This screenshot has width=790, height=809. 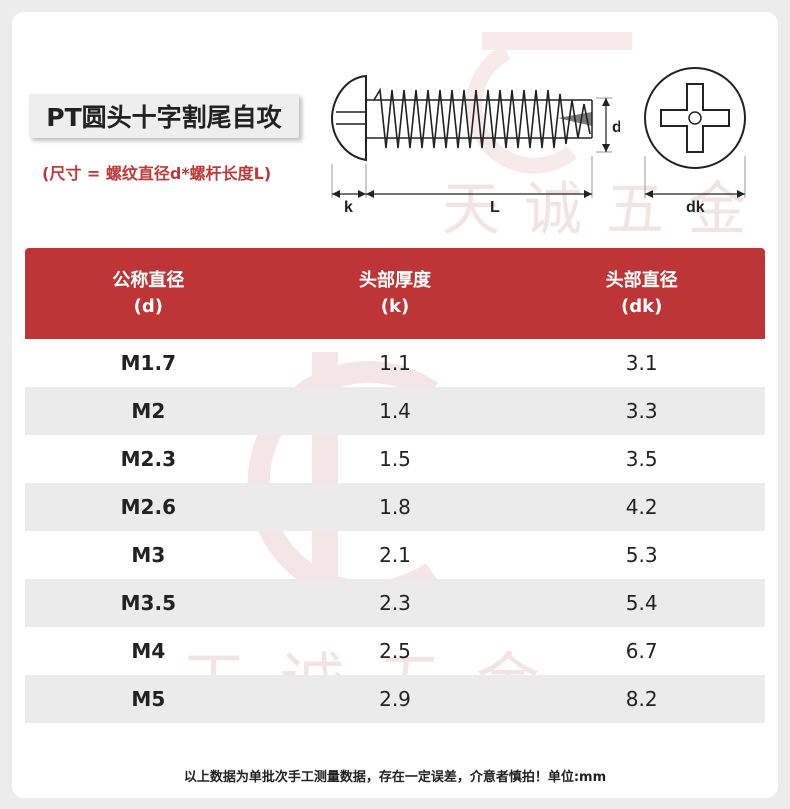 What do you see at coordinates (148, 651) in the screenshot?
I see `cell-nominal-diameter: M4` at bounding box center [148, 651].